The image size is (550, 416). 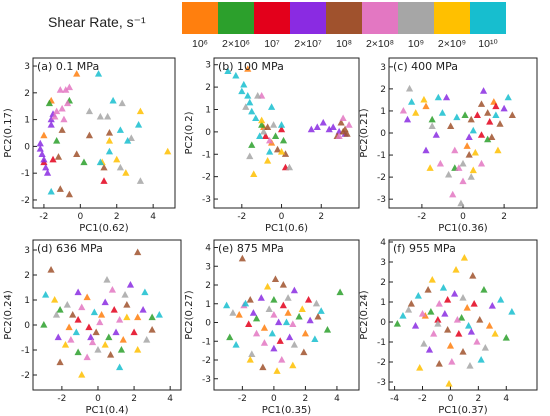 What do you see at coordinates (80, 217) in the screenshot?
I see `x-tick-label: 0` at bounding box center [80, 217].